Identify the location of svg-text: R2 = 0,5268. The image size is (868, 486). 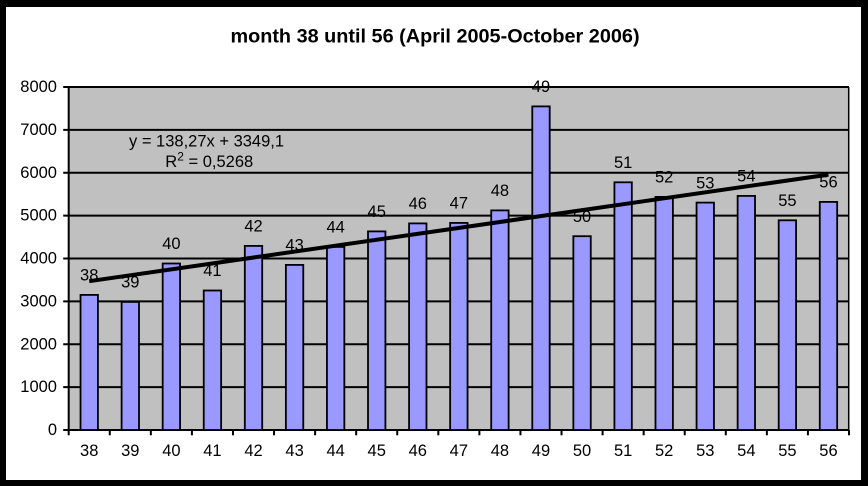
(209, 160).